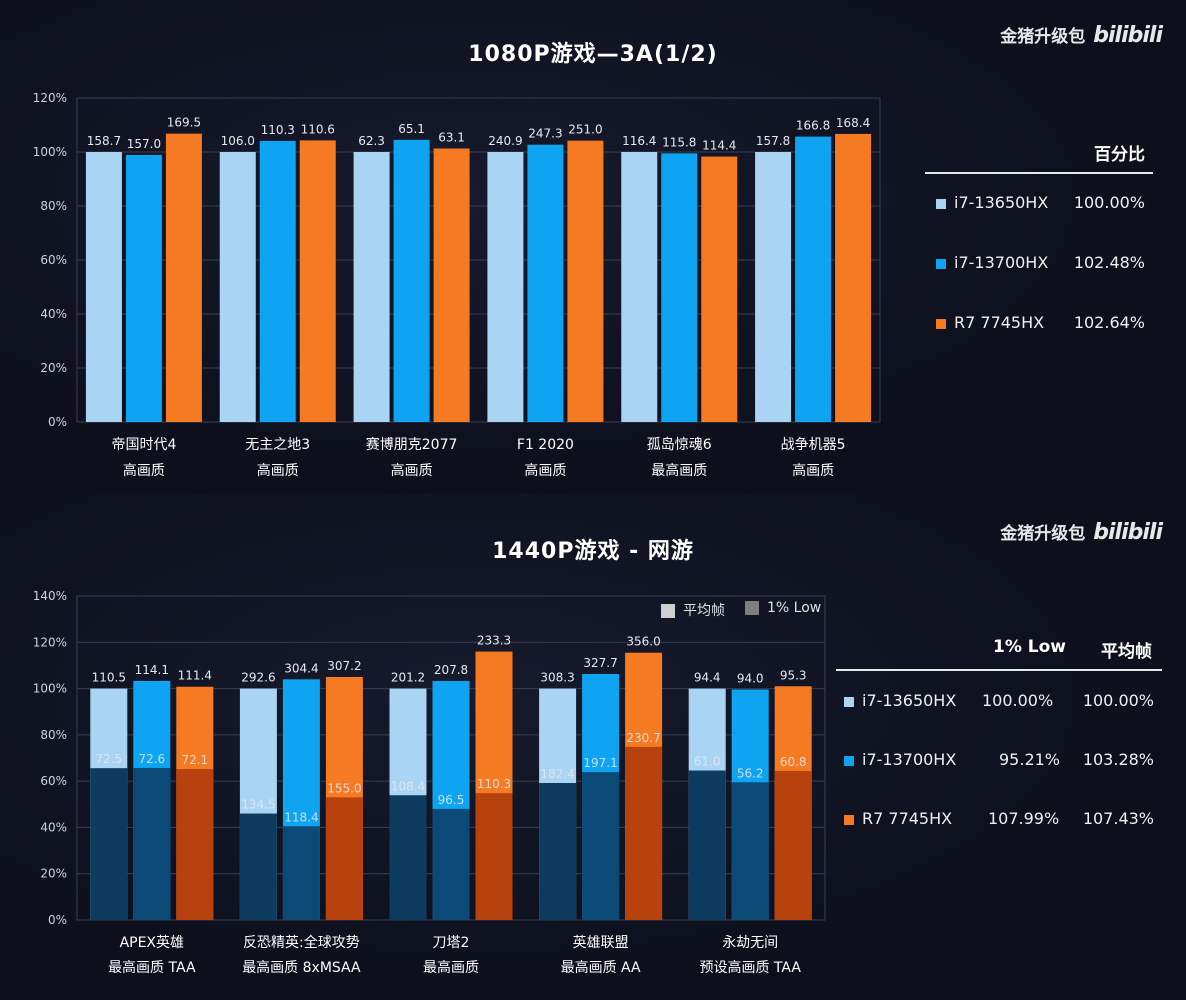 The image size is (1186, 1000). Describe the element at coordinates (1001, 262) in the screenshot. I see `legend-cpu-name: i7-13700HX` at that location.